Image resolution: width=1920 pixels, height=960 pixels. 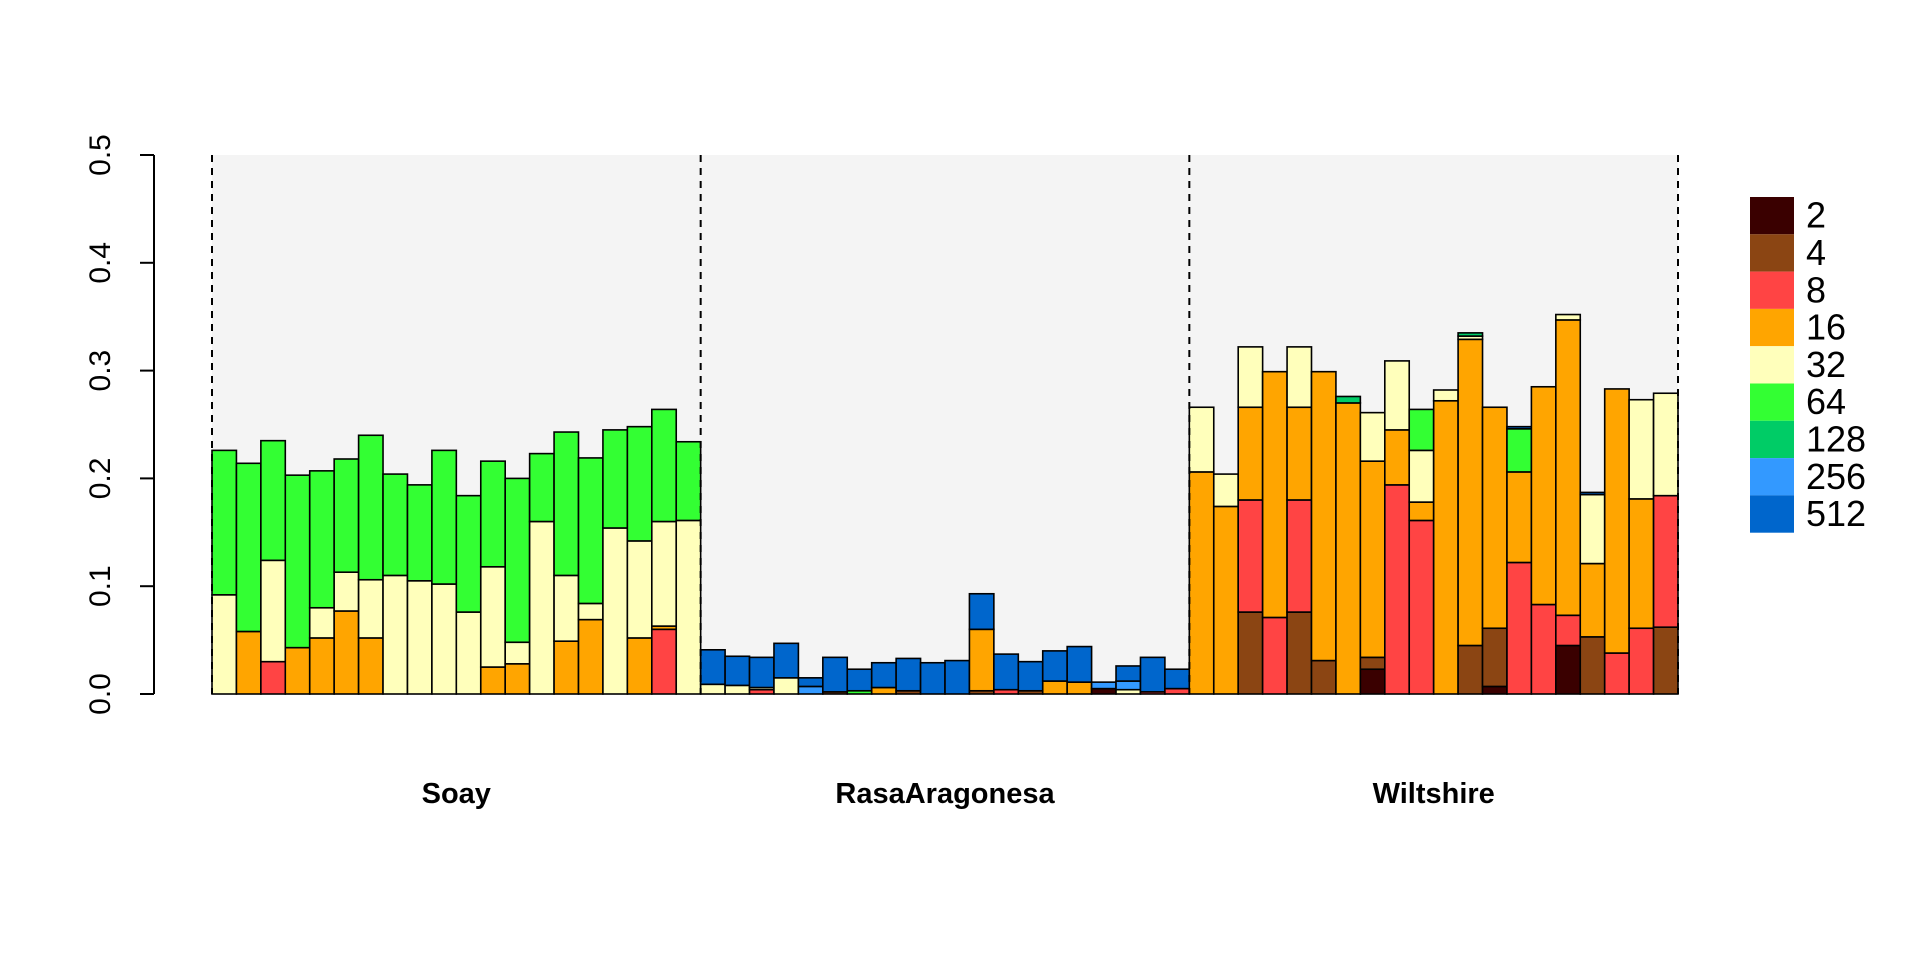 I want to click on legend-label: 64, so click(x=1826, y=401).